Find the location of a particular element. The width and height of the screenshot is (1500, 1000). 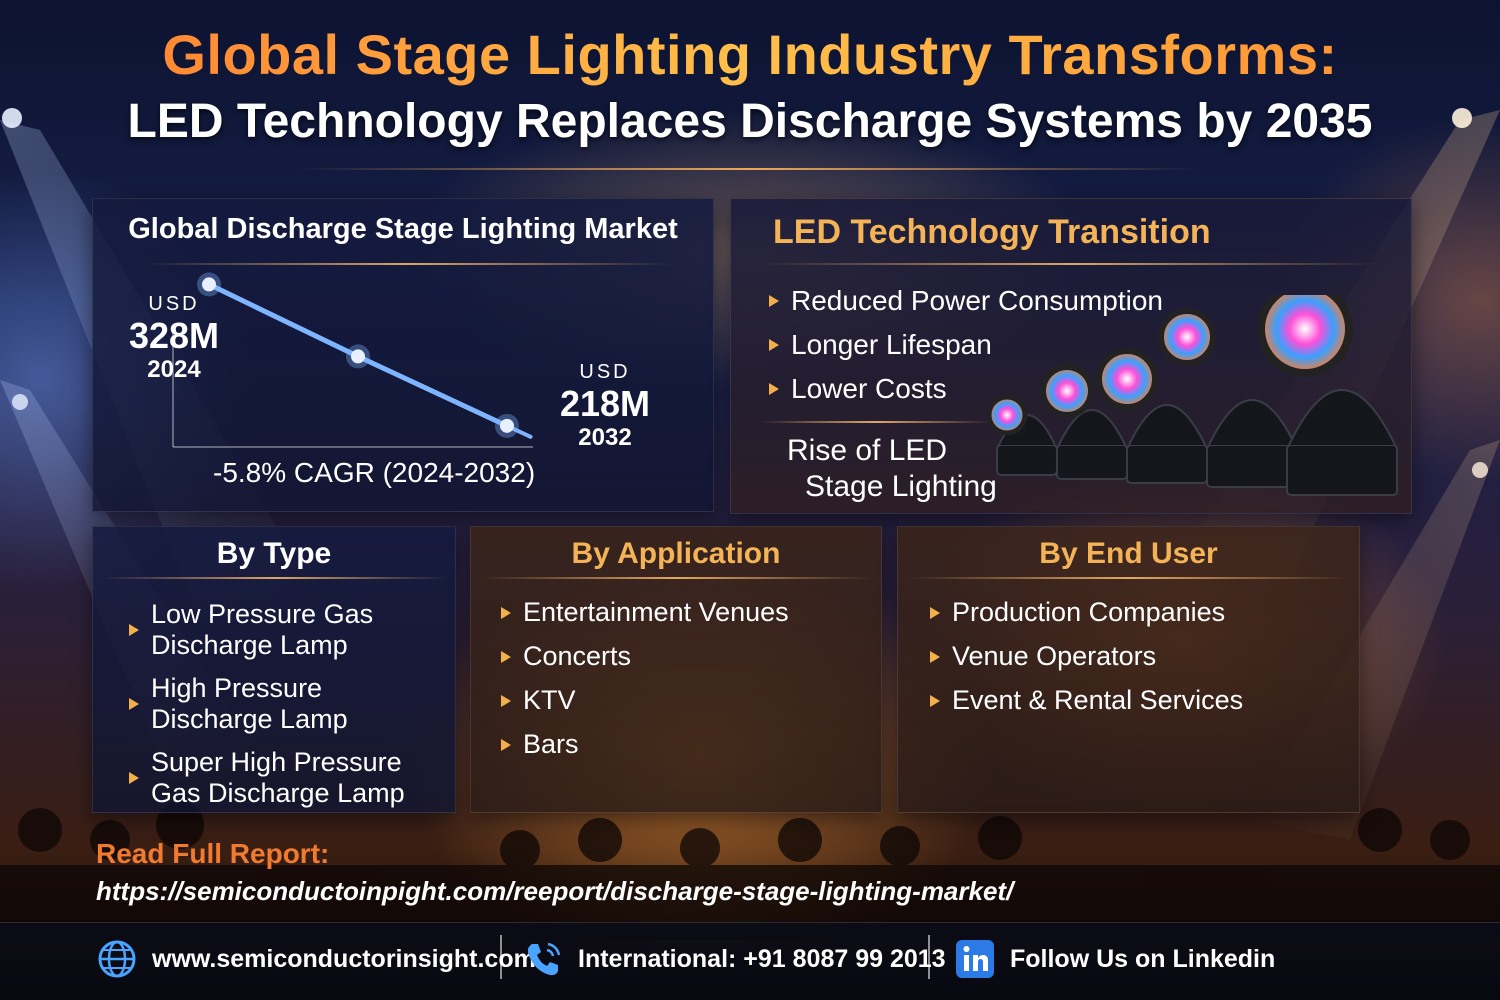

end-currency: USD is located at coordinates (605, 372).